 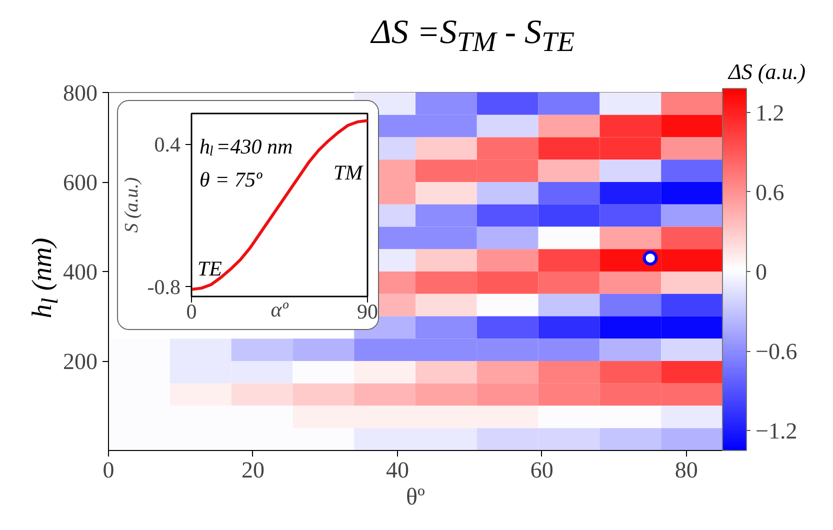 I want to click on line-series, so click(x=280, y=205).